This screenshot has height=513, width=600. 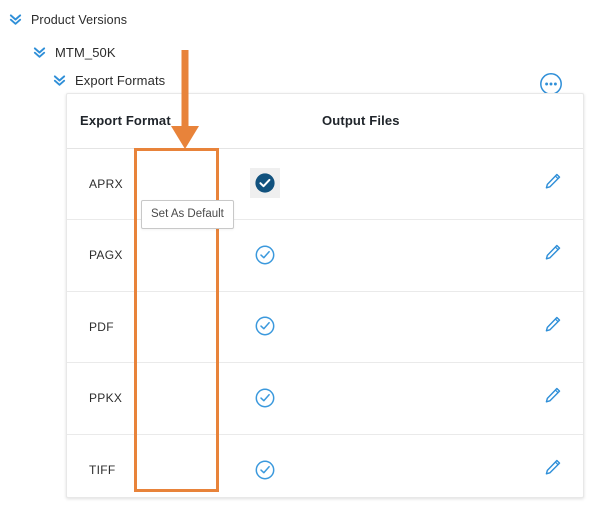 I want to click on tree-node-label: Export Formats, so click(x=120, y=80).